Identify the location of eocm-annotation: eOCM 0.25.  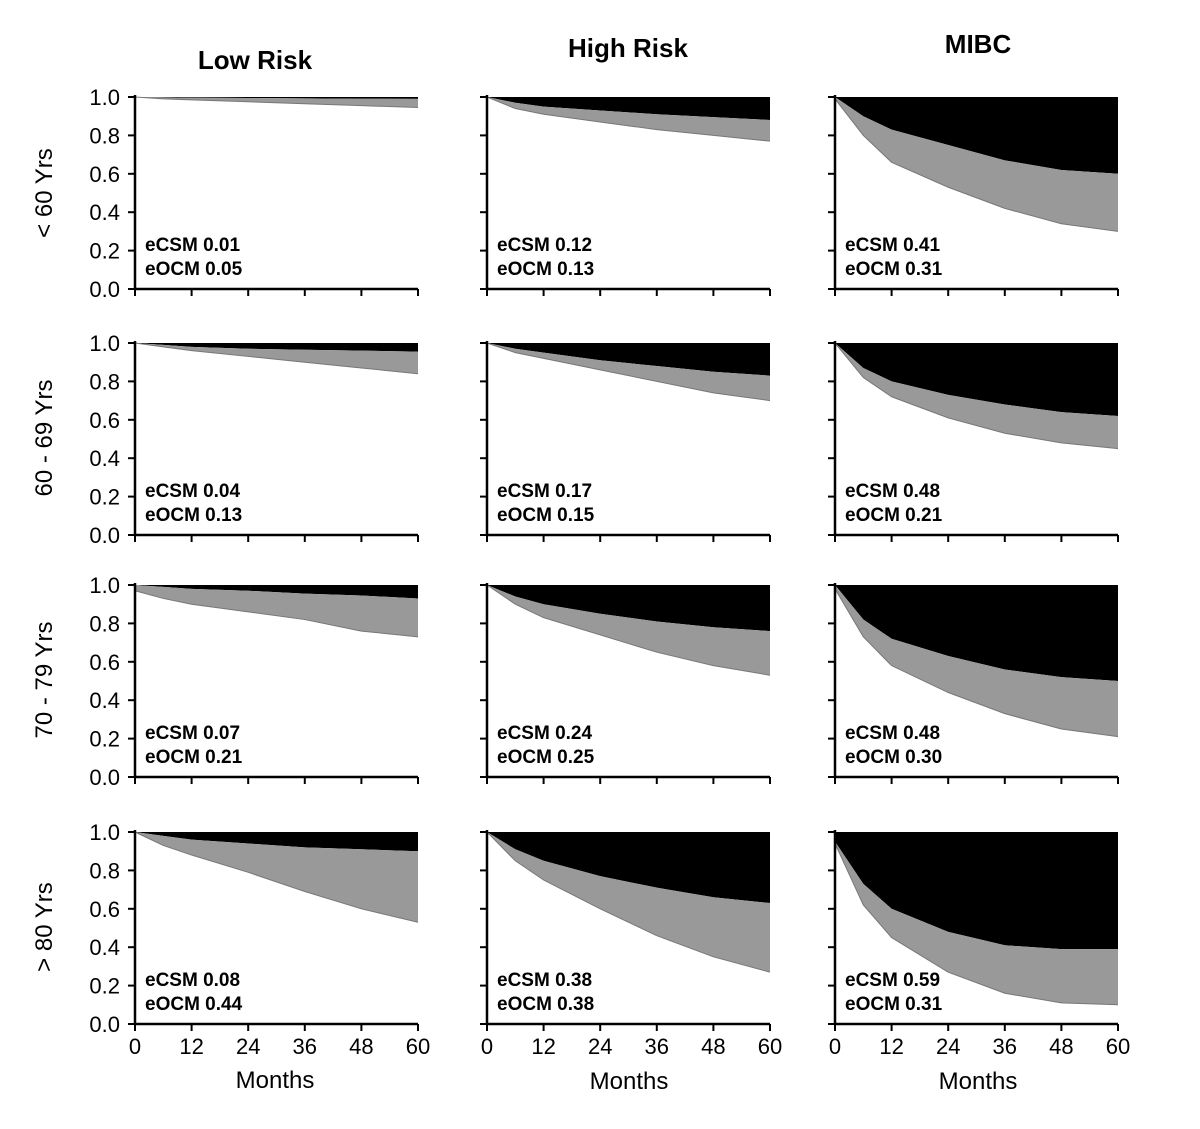
(546, 757).